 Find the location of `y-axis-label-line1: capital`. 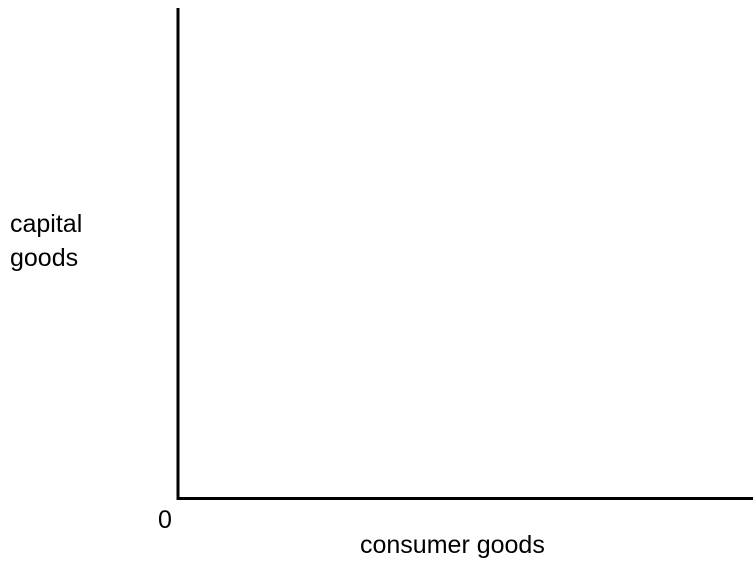

y-axis-label-line1: capital is located at coordinates (46, 224).